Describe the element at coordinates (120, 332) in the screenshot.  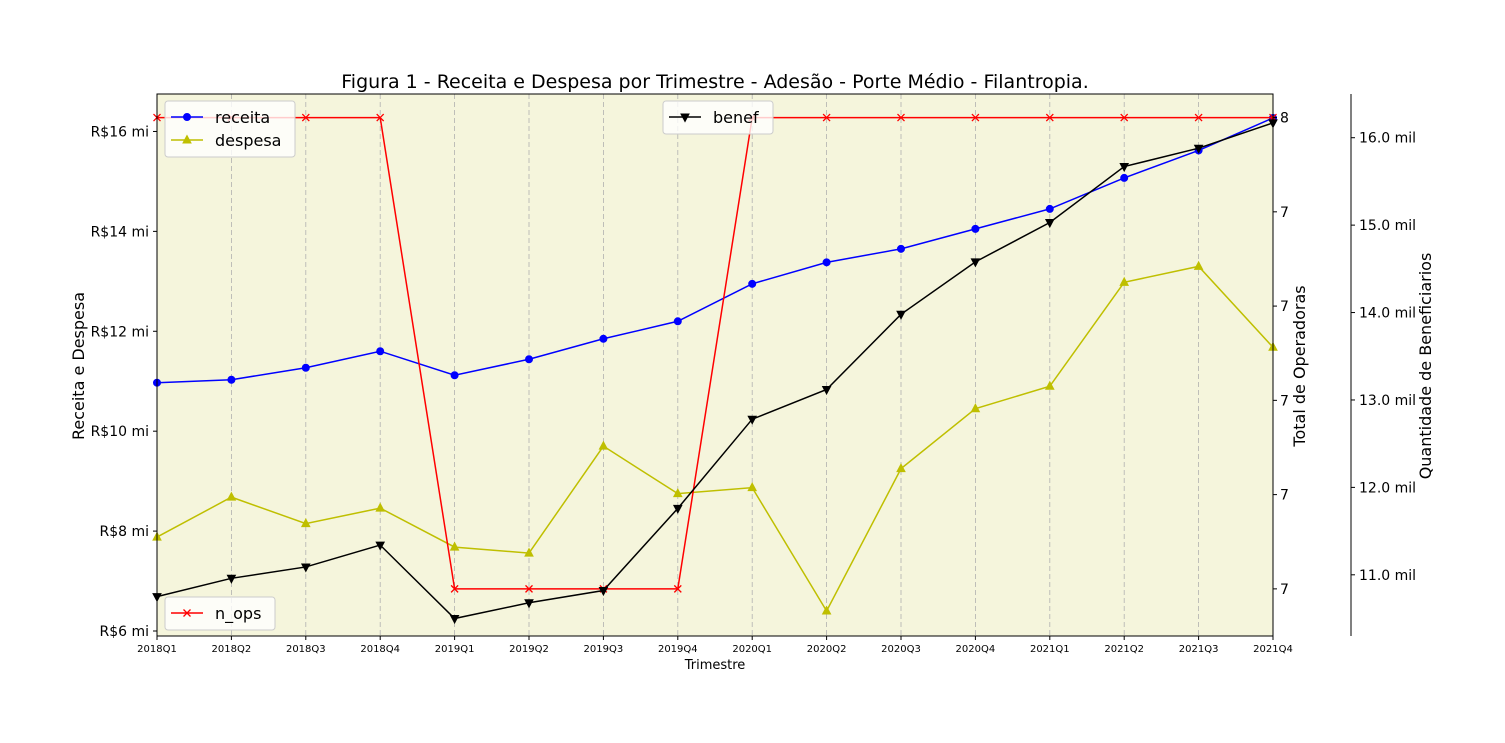
I see `left-tick-label: R$12 mi` at that location.